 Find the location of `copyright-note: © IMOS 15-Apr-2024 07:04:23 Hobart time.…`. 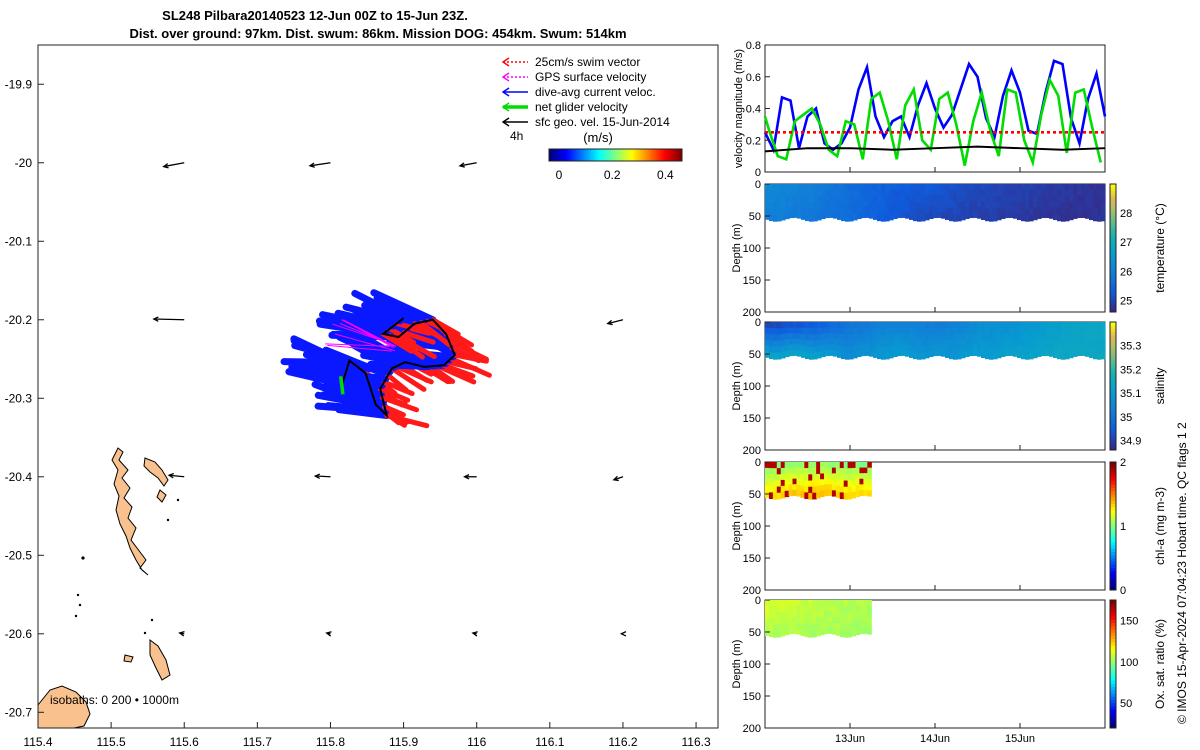

copyright-note: © IMOS 15-Apr-2024 07:04:23 Hobart time.… is located at coordinates (1182, 573).